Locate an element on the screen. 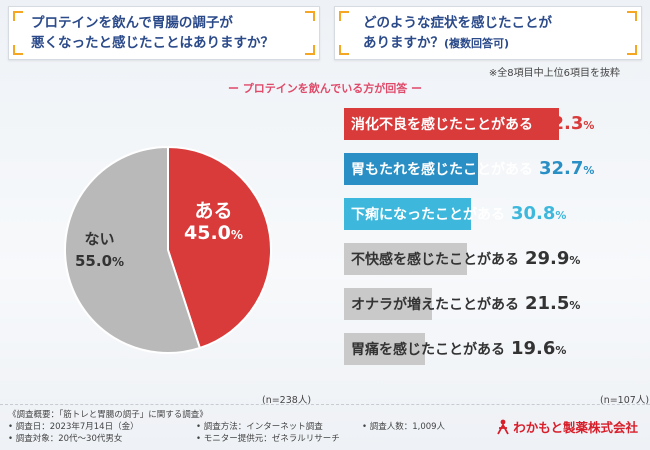  excerpt-note: ※全8項目中上位6項目を抜粋 is located at coordinates (554, 73).